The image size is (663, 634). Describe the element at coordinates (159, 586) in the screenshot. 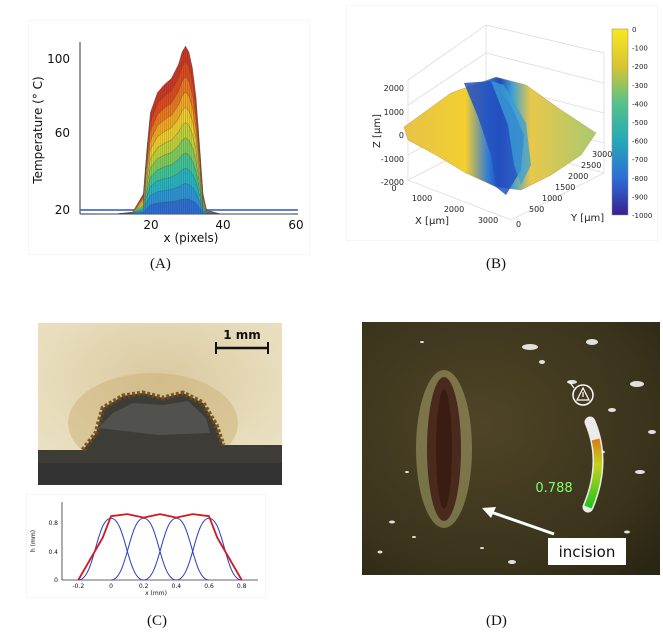

I see `panel-c-xticks: -0.2 0 0.2 0.4 0.6 0.8` at that location.